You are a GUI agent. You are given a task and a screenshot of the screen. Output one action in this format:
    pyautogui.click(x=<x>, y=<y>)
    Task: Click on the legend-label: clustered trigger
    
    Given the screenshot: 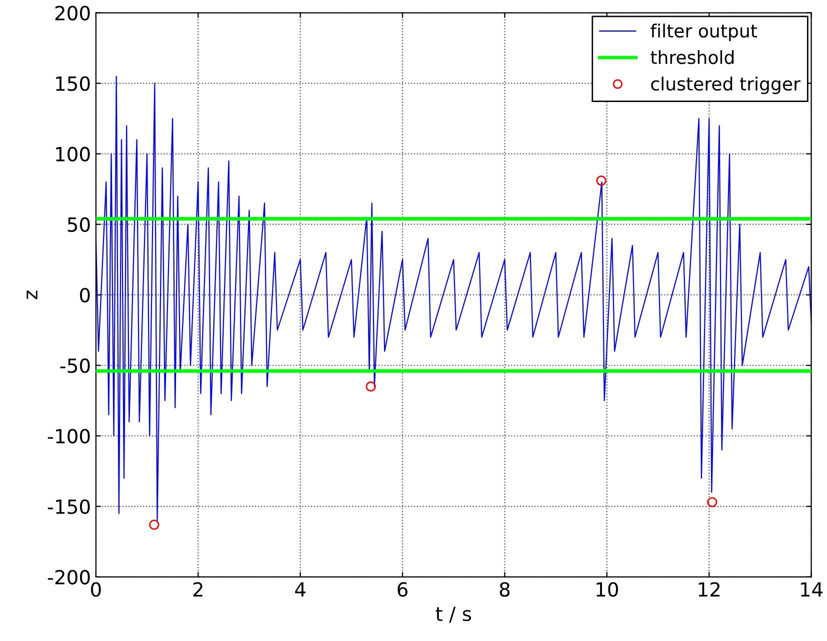 What is the action you would take?
    pyautogui.click(x=725, y=85)
    